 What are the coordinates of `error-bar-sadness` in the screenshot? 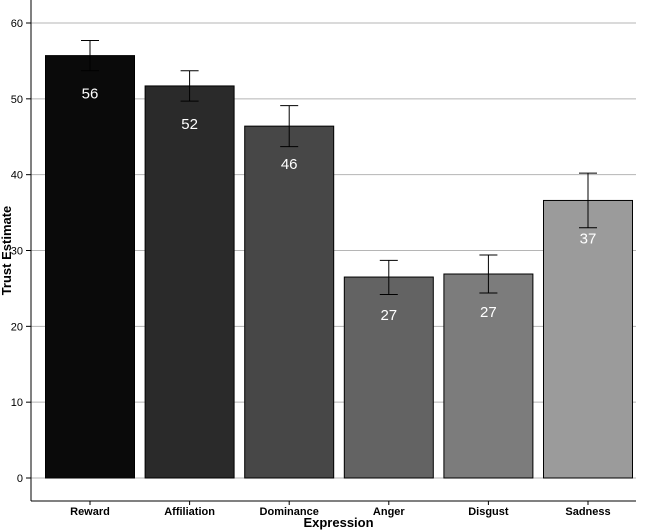 It's located at (588, 200).